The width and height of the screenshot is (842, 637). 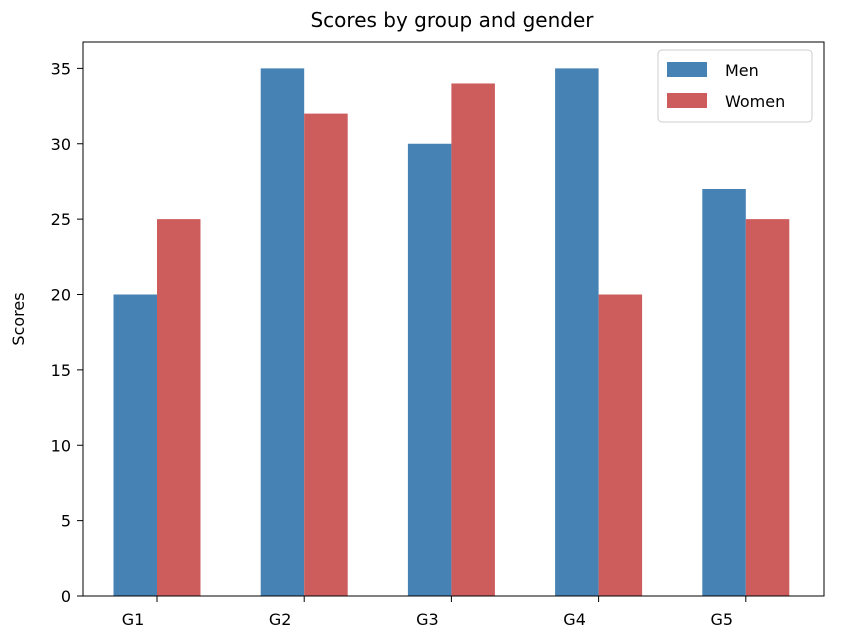 I want to click on legend-women-label: Women, so click(x=755, y=101).